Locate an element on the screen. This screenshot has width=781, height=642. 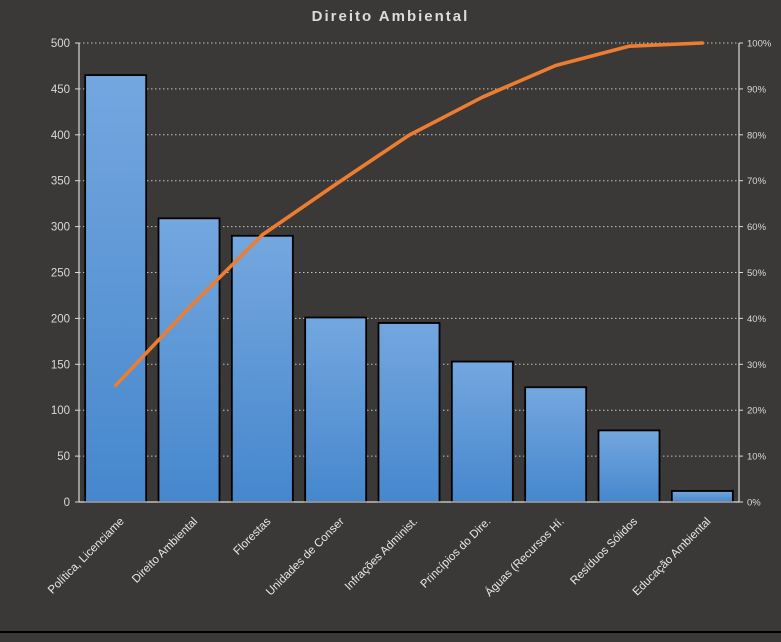
y-axis-tick-label-left: 0 is located at coordinates (67, 503).